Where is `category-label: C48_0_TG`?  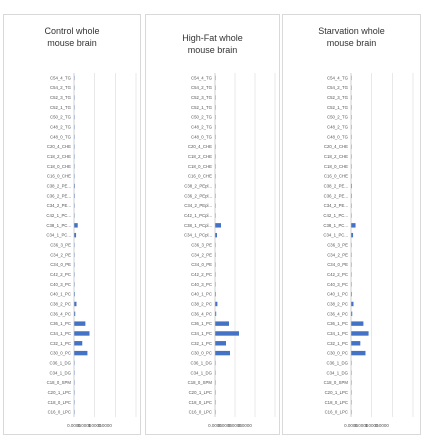 category-label: C48_0_TG is located at coordinates (61, 136).